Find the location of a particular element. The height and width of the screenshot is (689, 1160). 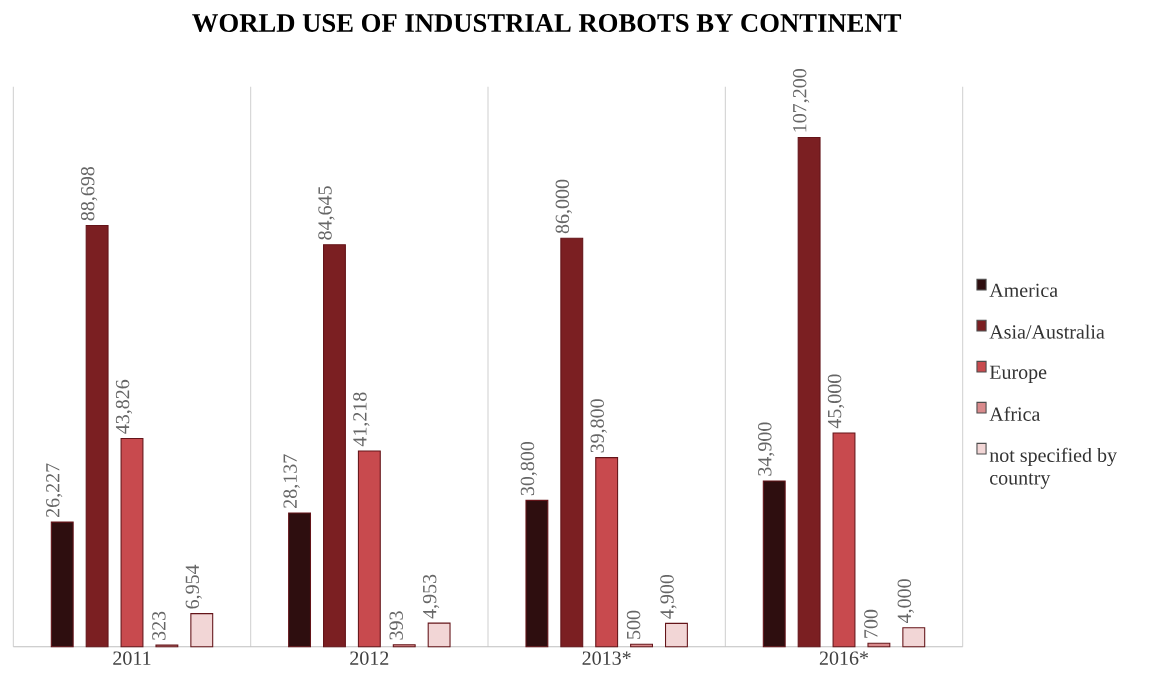

data-label: 6,954 is located at coordinates (193, 586).